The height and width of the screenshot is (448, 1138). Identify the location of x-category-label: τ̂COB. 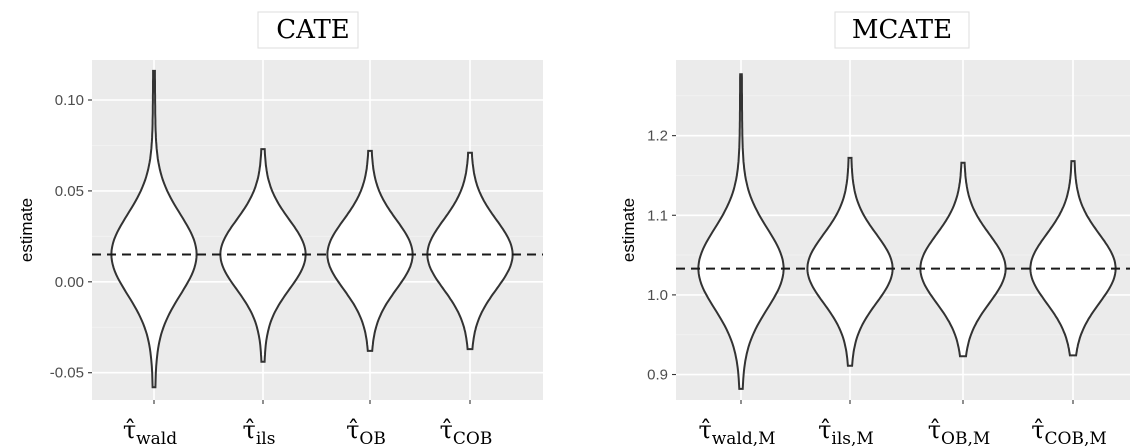
(466, 432).